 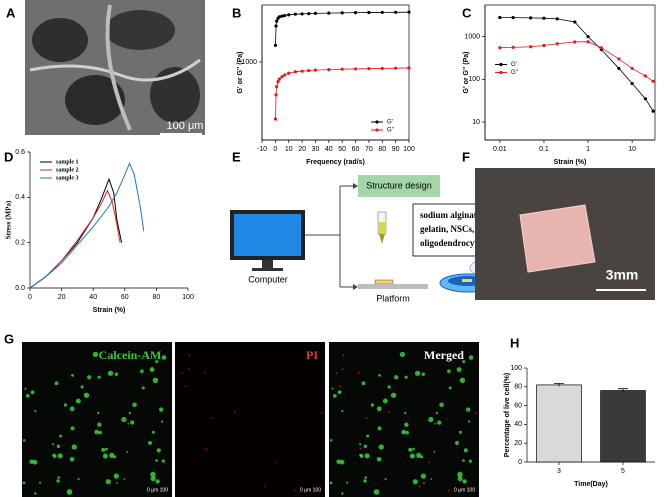 What do you see at coordinates (115, 67) in the screenshot?
I see `sem-image` at bounding box center [115, 67].